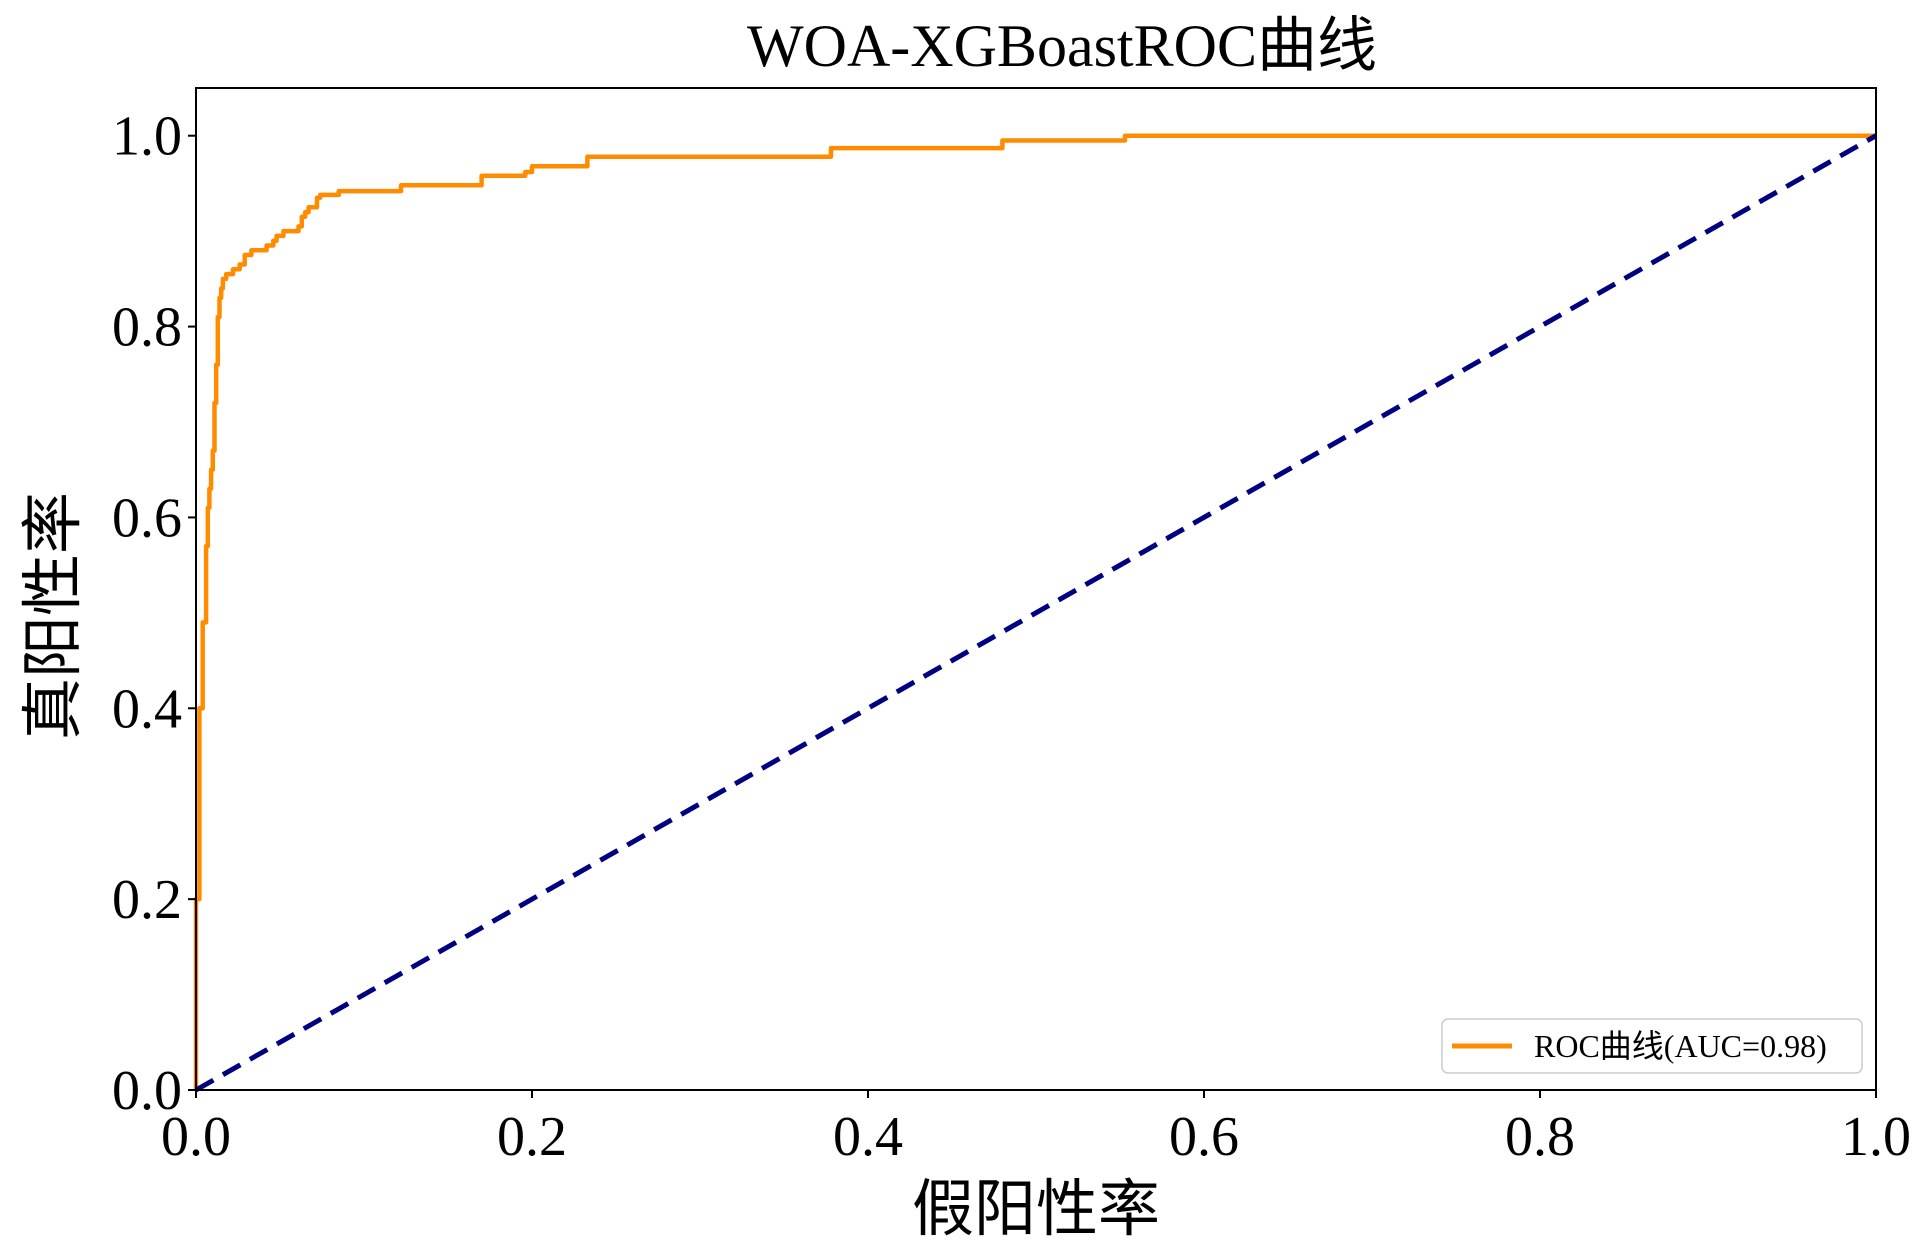 Image resolution: width=1929 pixels, height=1257 pixels. Describe the element at coordinates (147, 137) in the screenshot. I see `y-tick-label: 1.0` at that location.